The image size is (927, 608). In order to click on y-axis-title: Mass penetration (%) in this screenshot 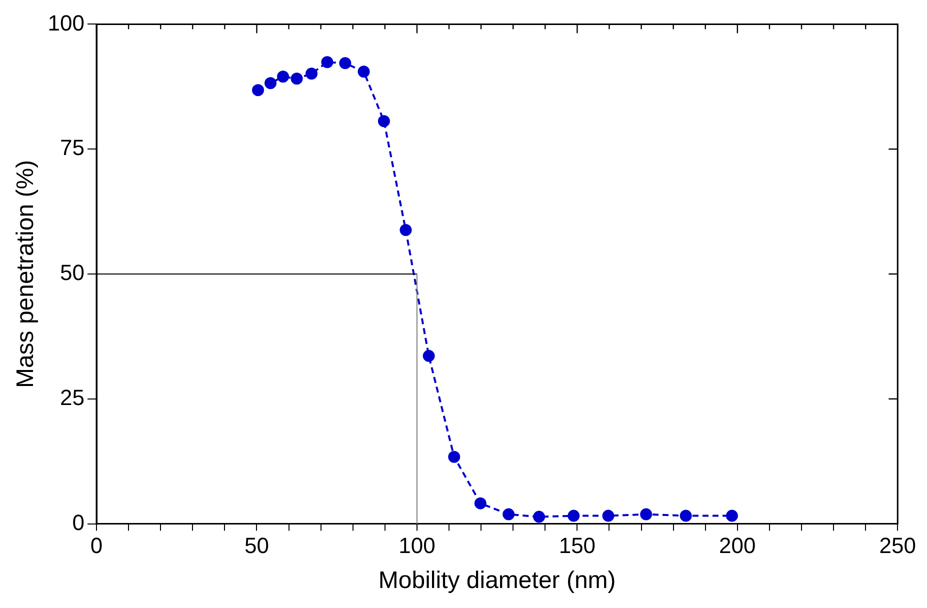, I will do `click(26, 274)`.